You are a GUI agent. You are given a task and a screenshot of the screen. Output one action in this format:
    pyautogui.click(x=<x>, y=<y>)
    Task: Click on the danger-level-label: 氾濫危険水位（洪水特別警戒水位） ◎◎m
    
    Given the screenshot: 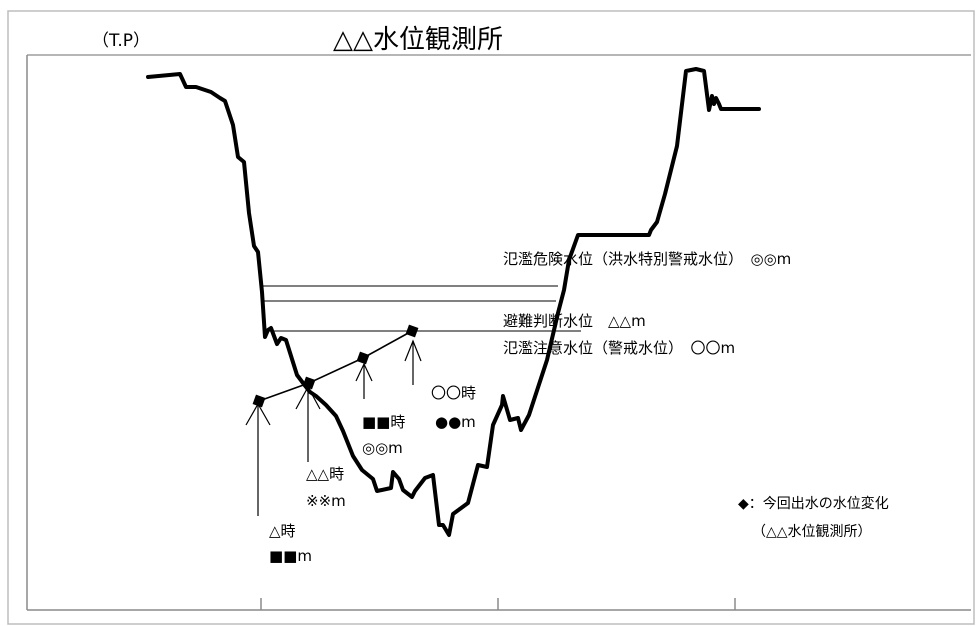 What is the action you would take?
    pyautogui.click(x=647, y=259)
    